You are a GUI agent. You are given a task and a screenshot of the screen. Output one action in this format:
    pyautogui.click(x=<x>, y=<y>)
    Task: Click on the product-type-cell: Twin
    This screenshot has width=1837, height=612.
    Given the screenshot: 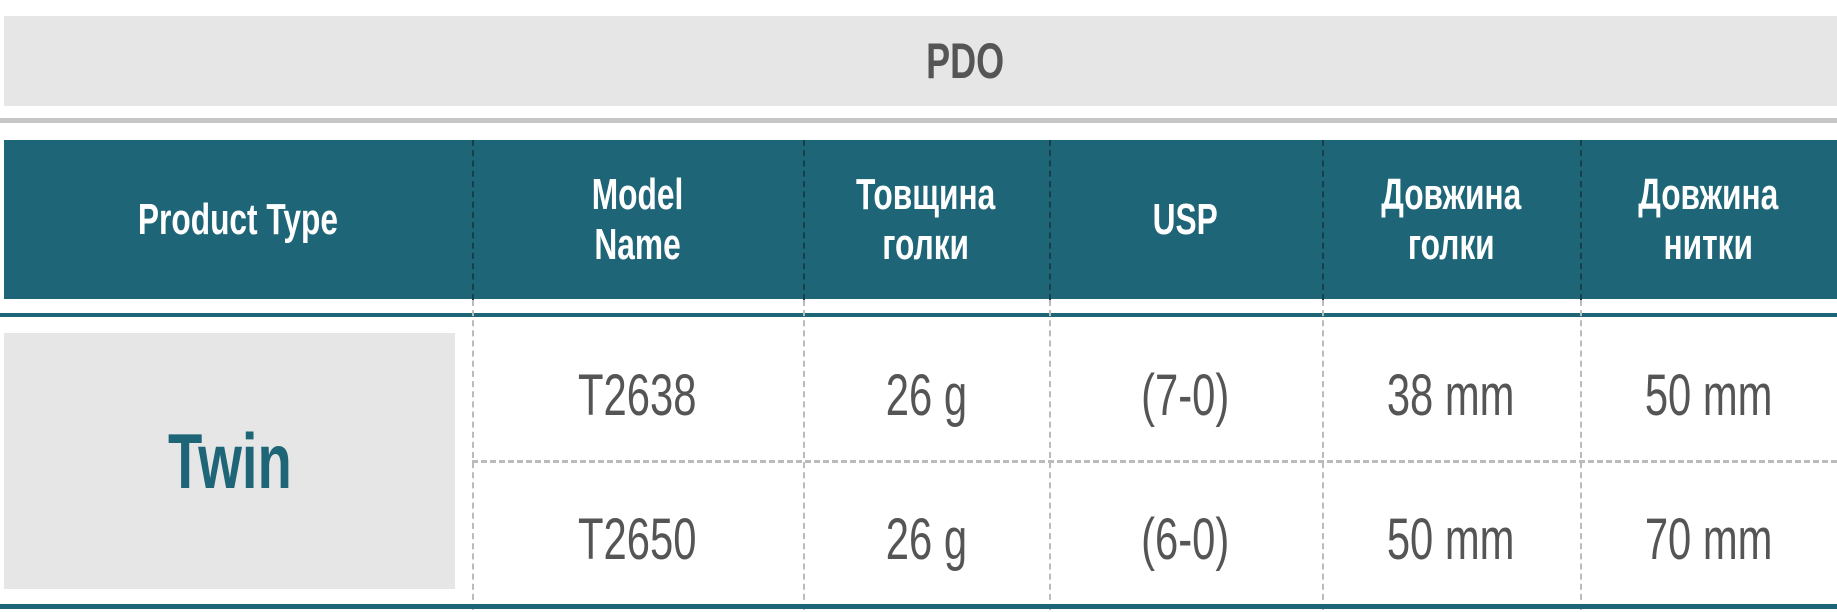 What is the action you would take?
    pyautogui.click(x=229, y=461)
    